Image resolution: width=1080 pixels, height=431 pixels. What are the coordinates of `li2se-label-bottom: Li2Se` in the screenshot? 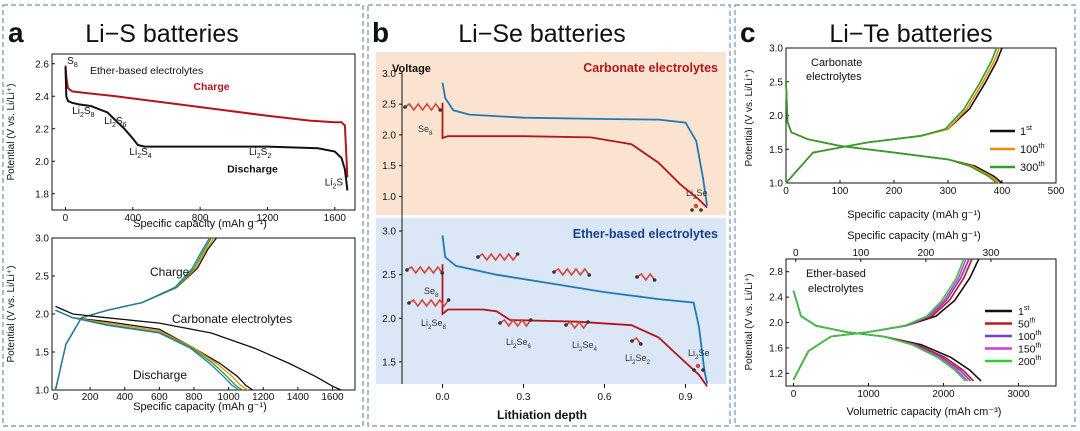 It's located at (699, 354).